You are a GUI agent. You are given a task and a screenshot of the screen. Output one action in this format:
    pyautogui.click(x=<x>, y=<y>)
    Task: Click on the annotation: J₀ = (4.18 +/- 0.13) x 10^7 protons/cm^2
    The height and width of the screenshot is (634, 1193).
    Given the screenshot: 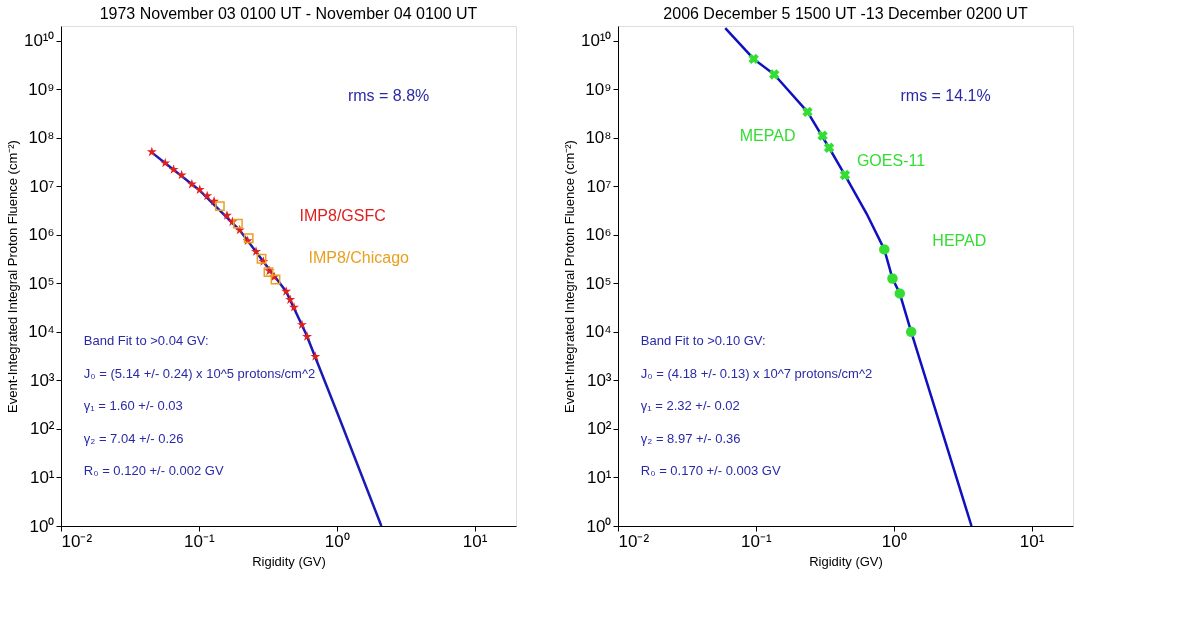 What is the action you would take?
    pyautogui.click(x=756, y=373)
    